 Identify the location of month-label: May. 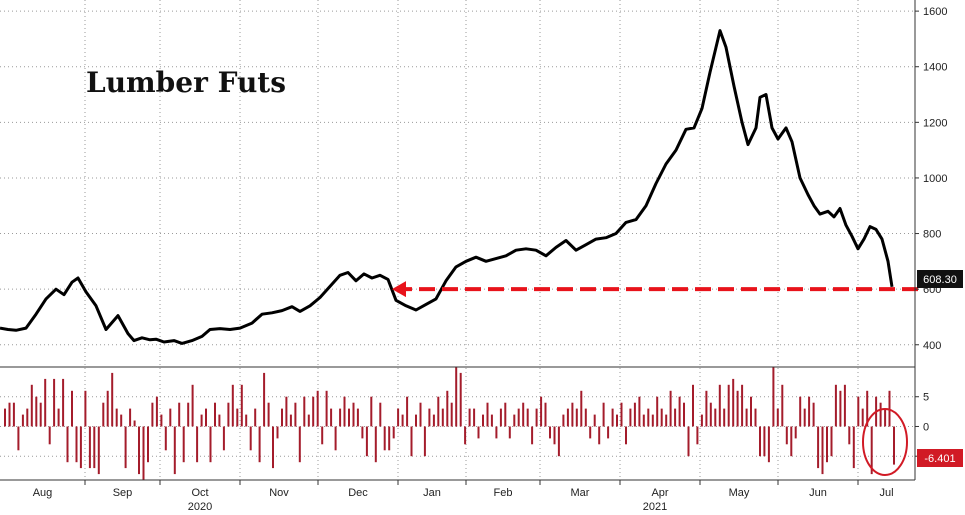
(739, 493).